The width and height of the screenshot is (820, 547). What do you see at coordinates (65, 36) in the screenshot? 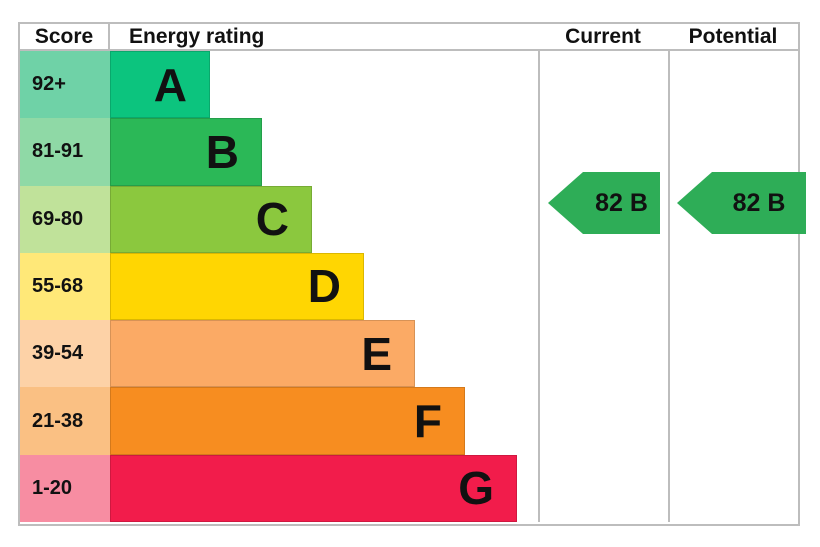
I see `score-column-header: Score` at bounding box center [65, 36].